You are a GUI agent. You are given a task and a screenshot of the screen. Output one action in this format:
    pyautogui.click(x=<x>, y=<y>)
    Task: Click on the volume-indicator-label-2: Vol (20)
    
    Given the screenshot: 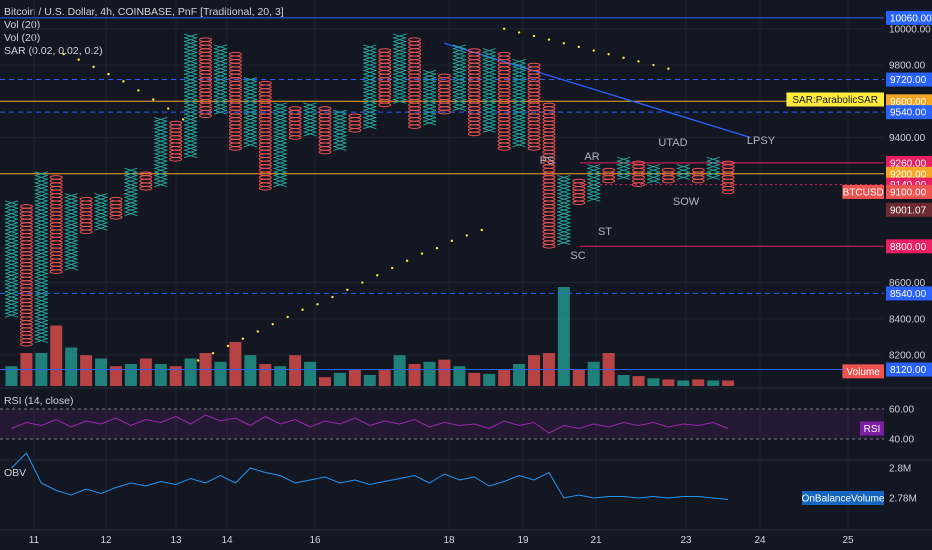 What is the action you would take?
    pyautogui.click(x=22, y=38)
    